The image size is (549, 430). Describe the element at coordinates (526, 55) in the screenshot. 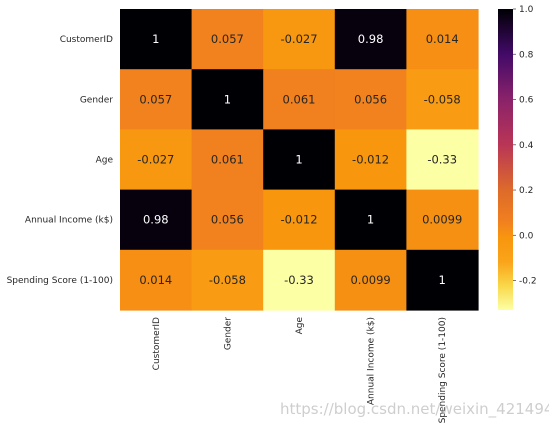

I see `colorbar-tick-label: 0.8` at that location.